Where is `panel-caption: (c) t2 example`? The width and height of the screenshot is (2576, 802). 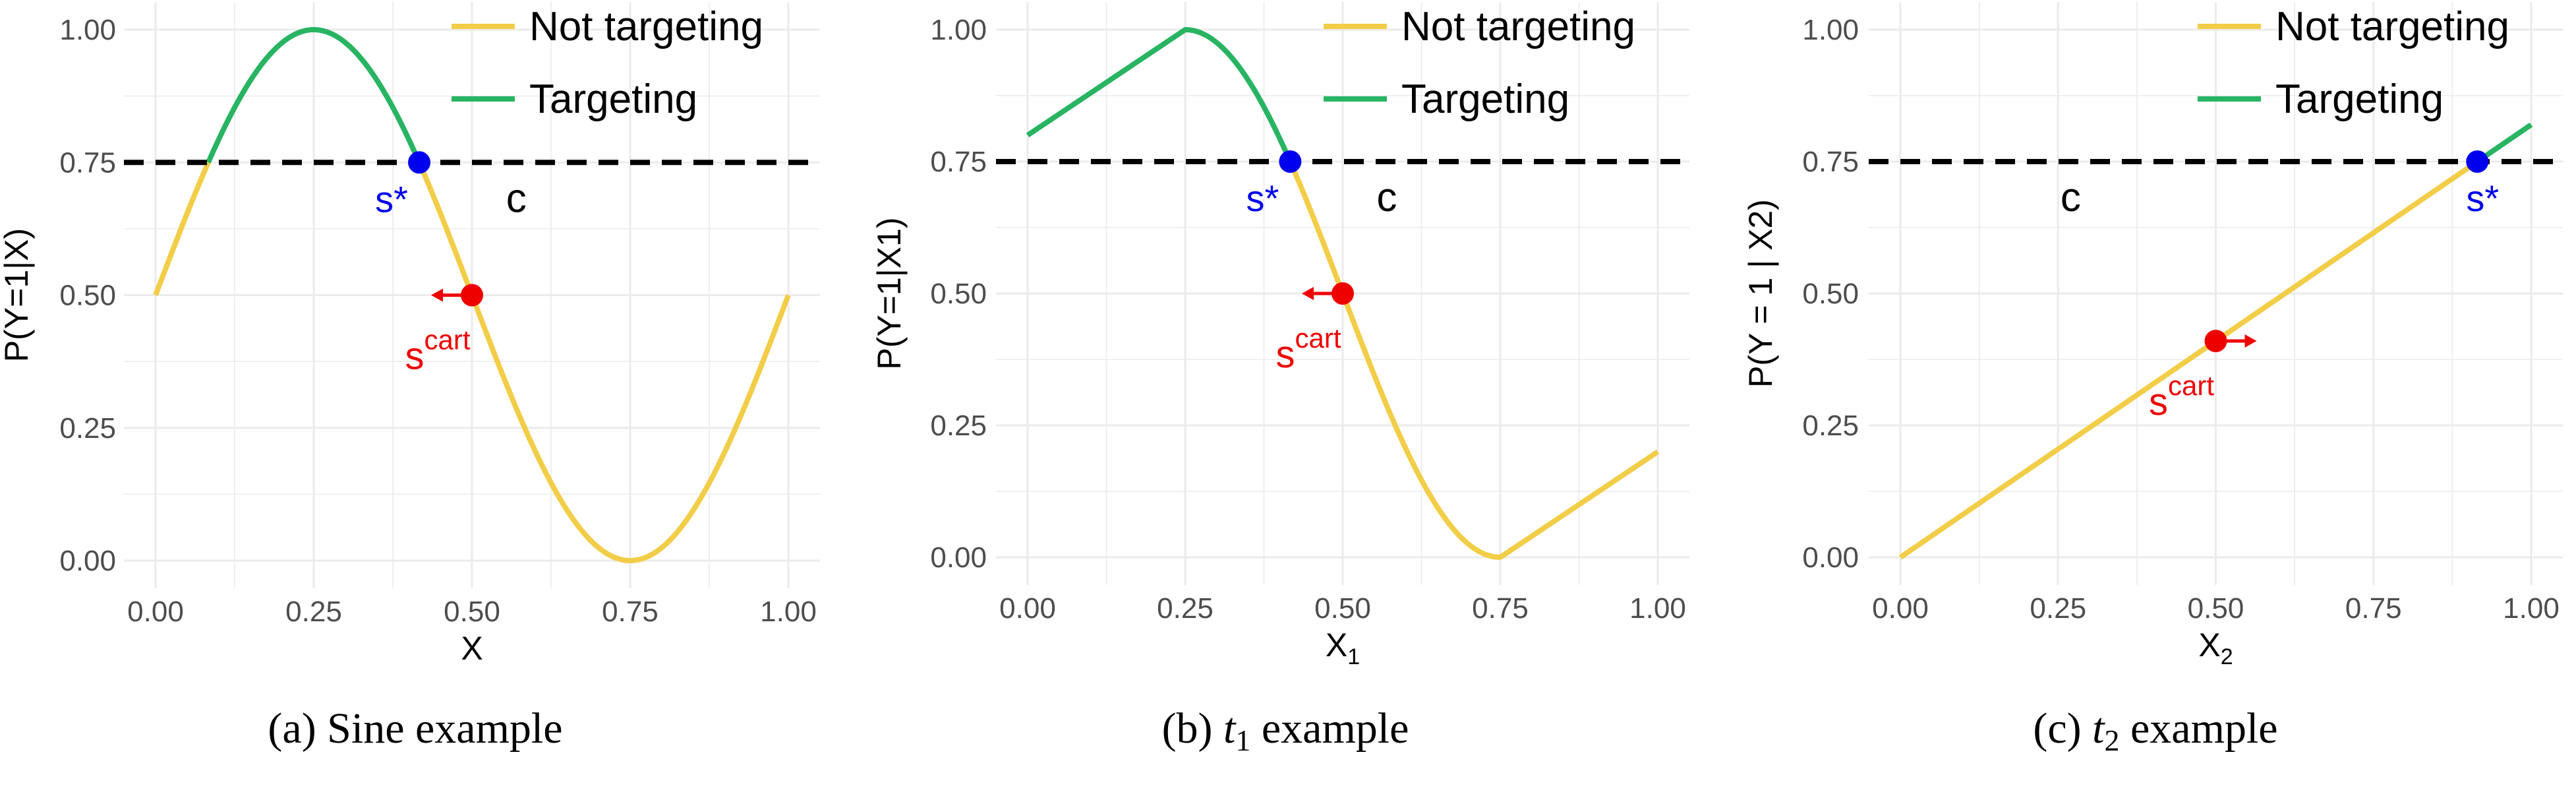 panel-caption: (c) t2 example is located at coordinates (2155, 730).